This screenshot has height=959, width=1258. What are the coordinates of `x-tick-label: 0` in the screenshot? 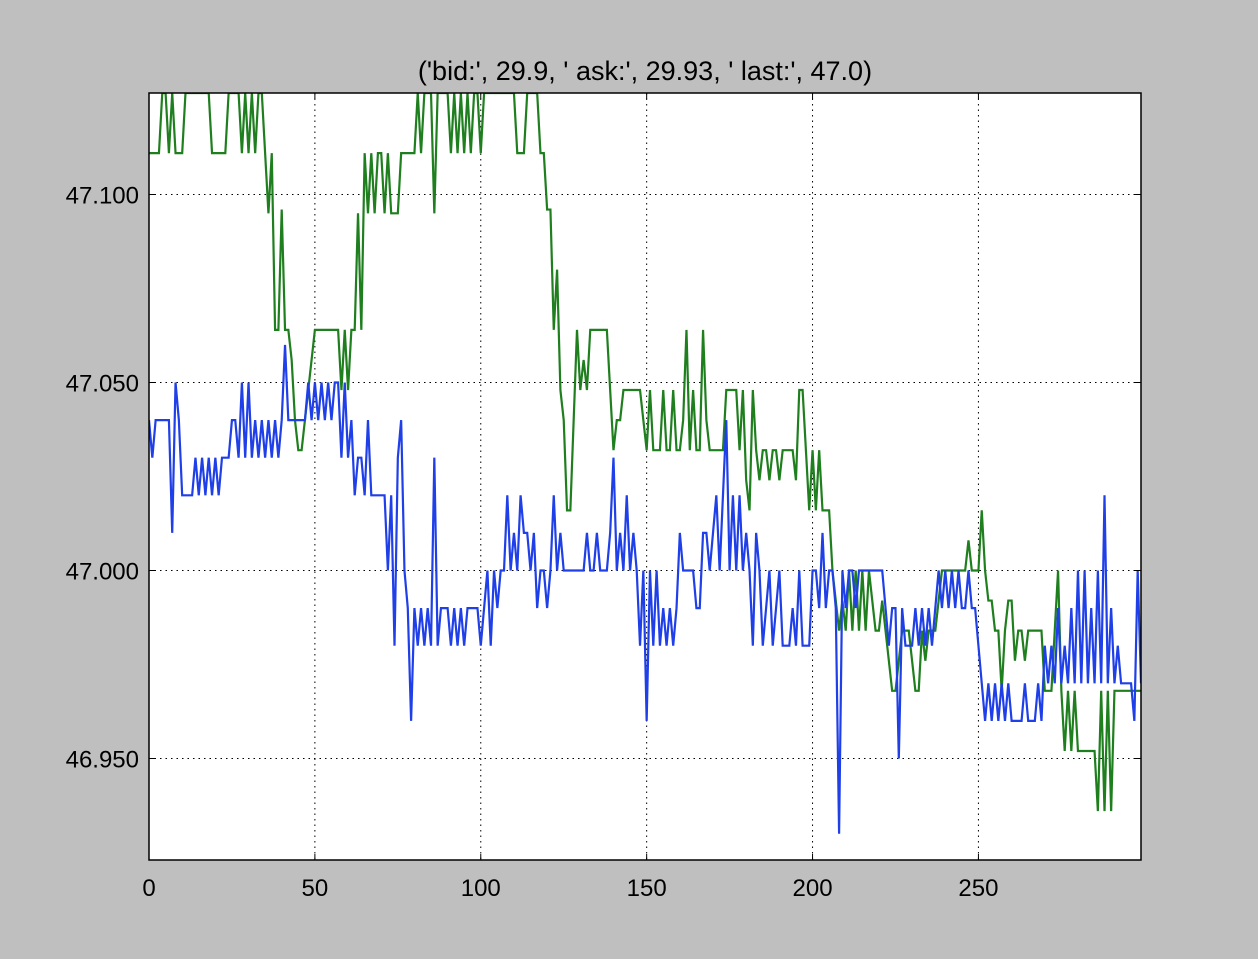 It's located at (148, 888).